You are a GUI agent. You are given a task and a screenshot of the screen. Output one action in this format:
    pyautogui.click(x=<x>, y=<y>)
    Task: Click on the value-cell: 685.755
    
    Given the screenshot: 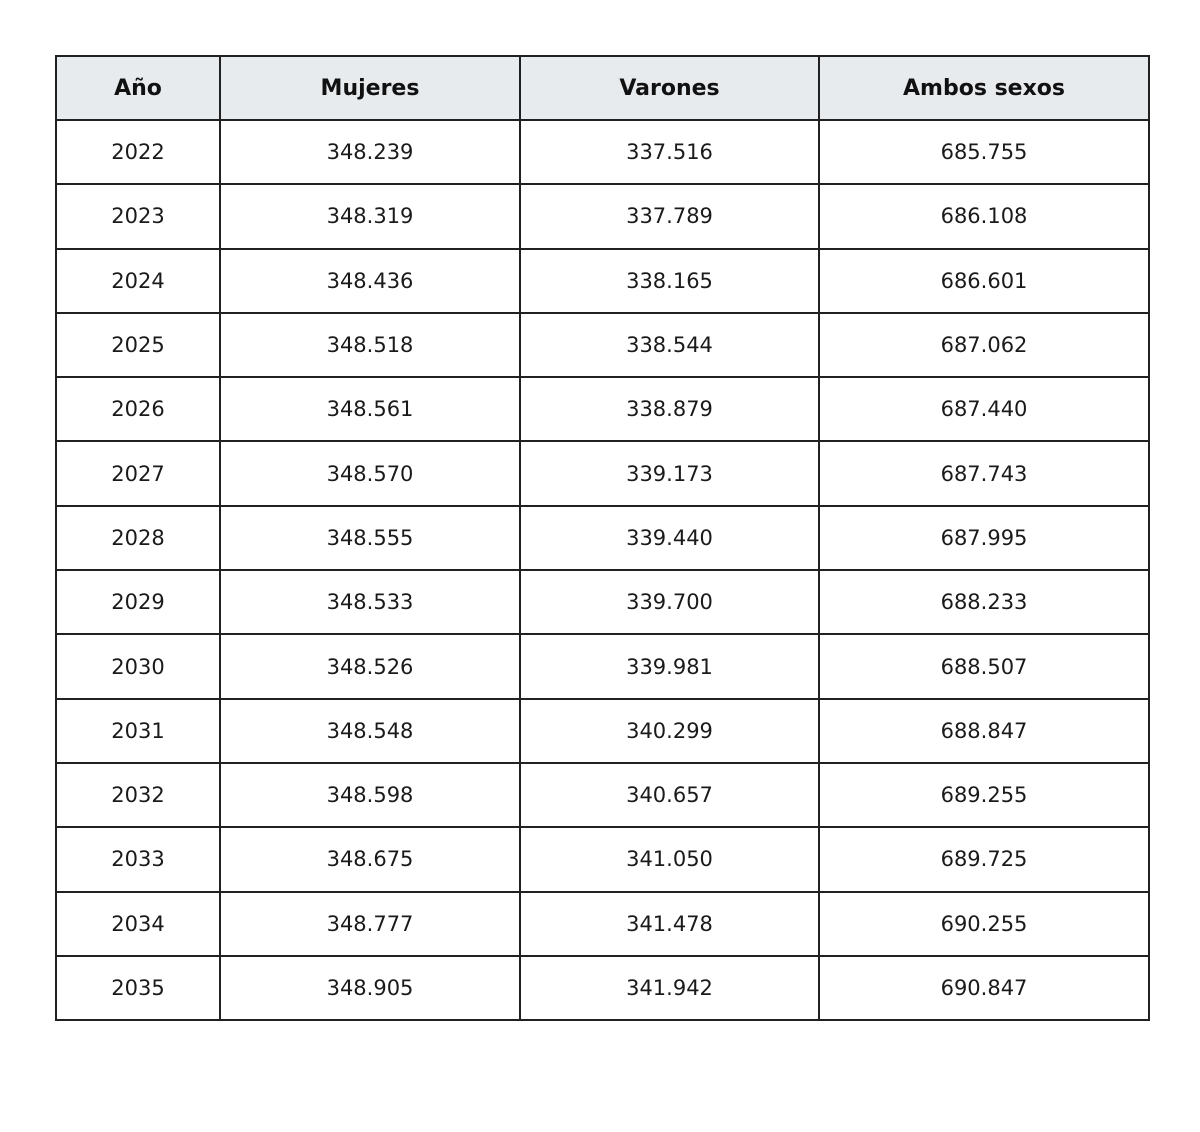 What is the action you would take?
    pyautogui.click(x=984, y=152)
    